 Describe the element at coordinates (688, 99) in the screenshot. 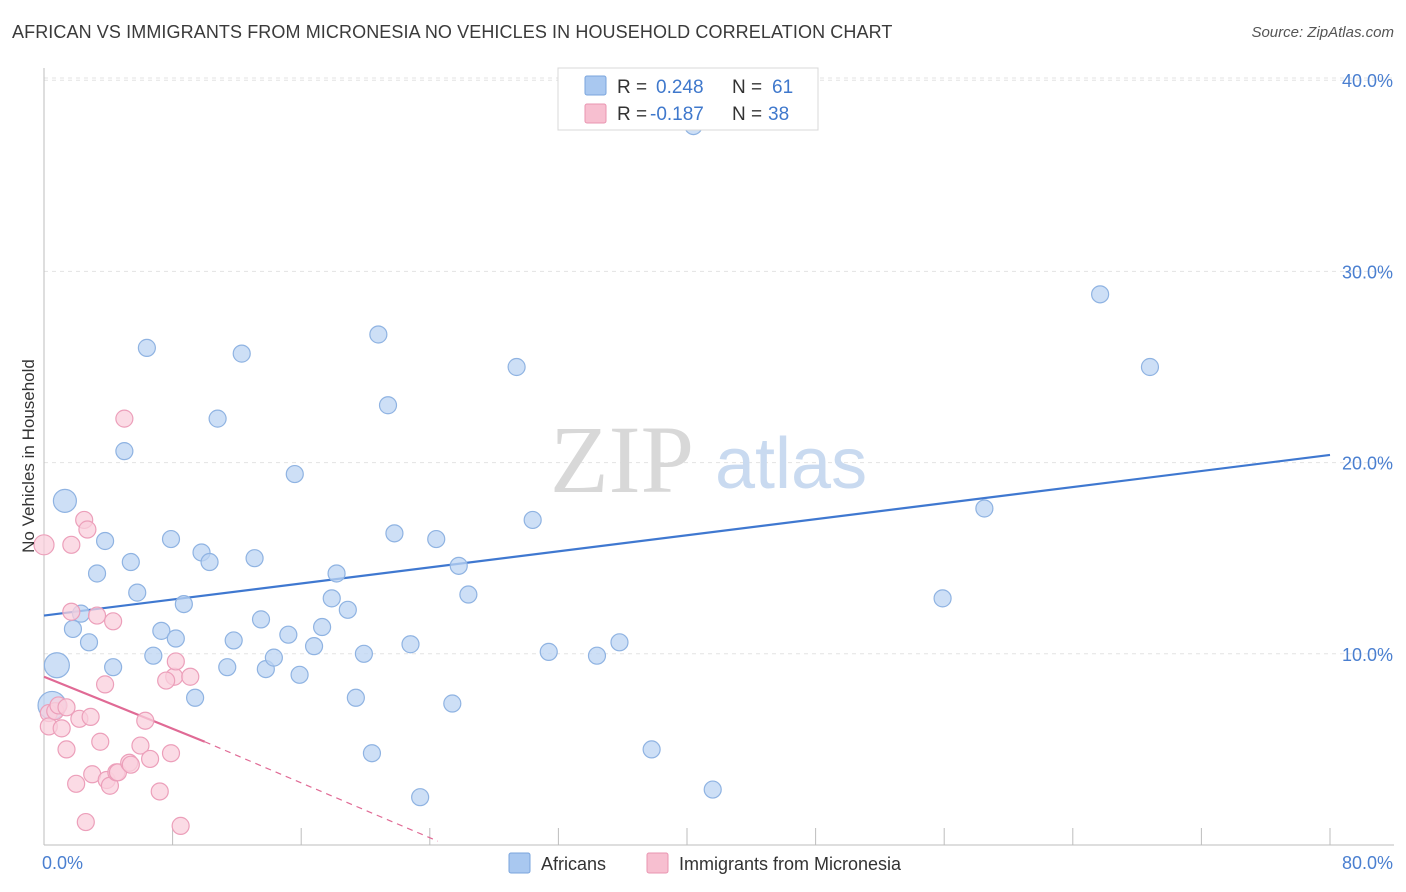

I see `legend-top: R = 0.248 N = 61 R = -0.187 N = 38` at that location.